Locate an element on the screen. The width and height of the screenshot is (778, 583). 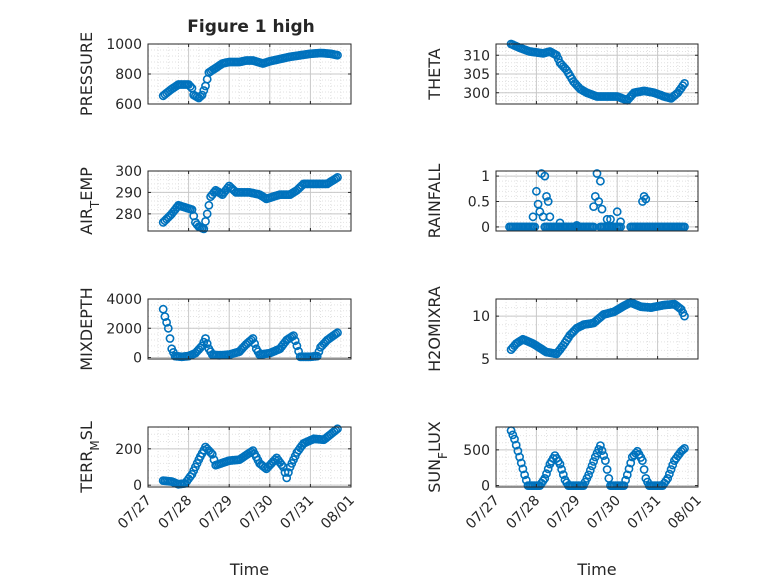
y-tick-label: 1000 is located at coordinates (124, 45).